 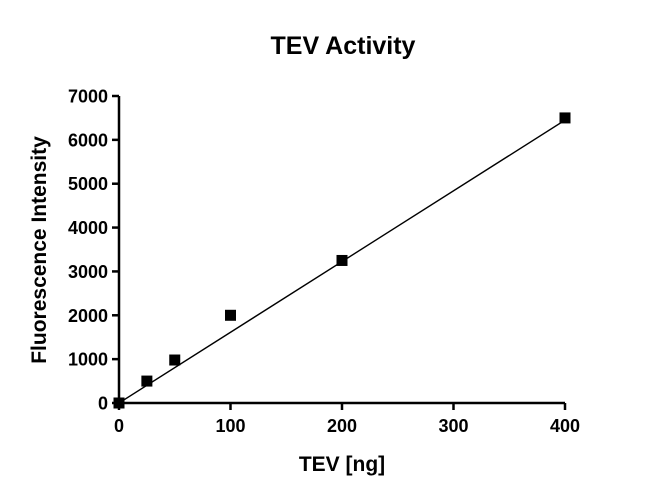 I want to click on y-tick-label: 6000, so click(x=88, y=140).